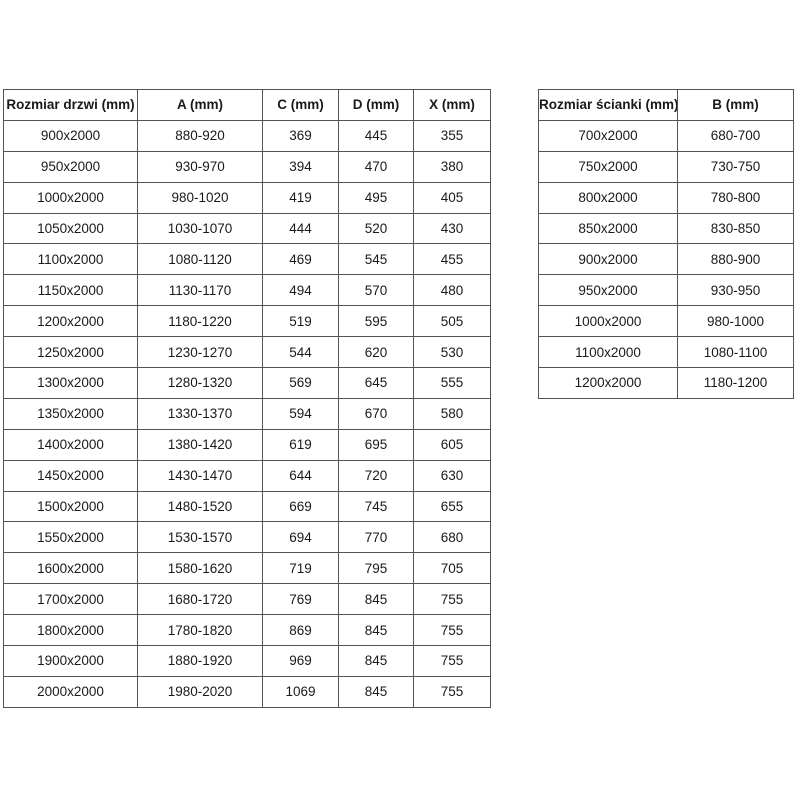  I want to click on table-row: 1050x2000 1030-1070 444 520 430, so click(247, 228).